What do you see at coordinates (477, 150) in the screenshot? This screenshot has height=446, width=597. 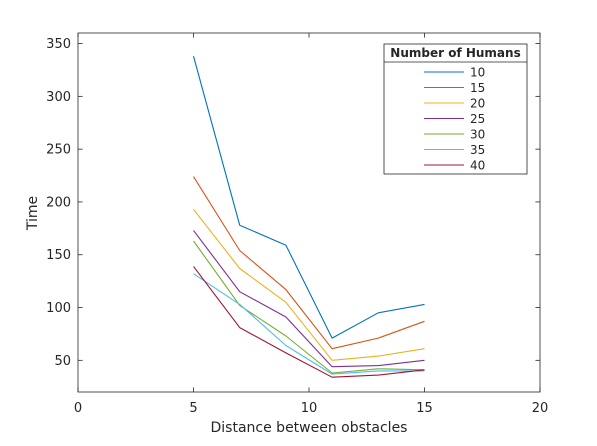 I see `legend-label-35: 35` at bounding box center [477, 150].